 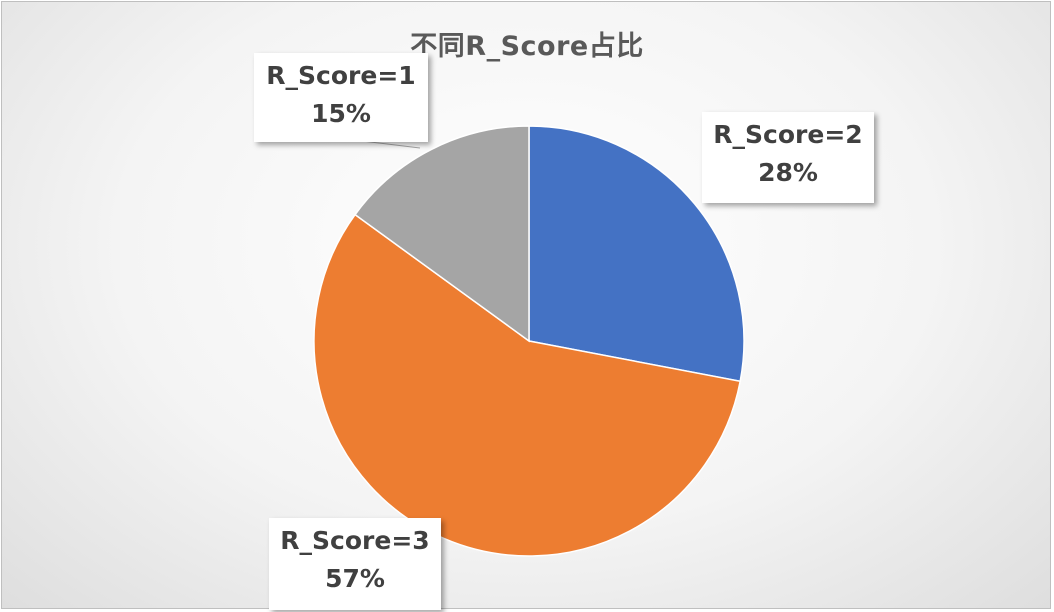 I want to click on data-label-r-score-2: R_Score=2 28%, so click(x=788, y=157).